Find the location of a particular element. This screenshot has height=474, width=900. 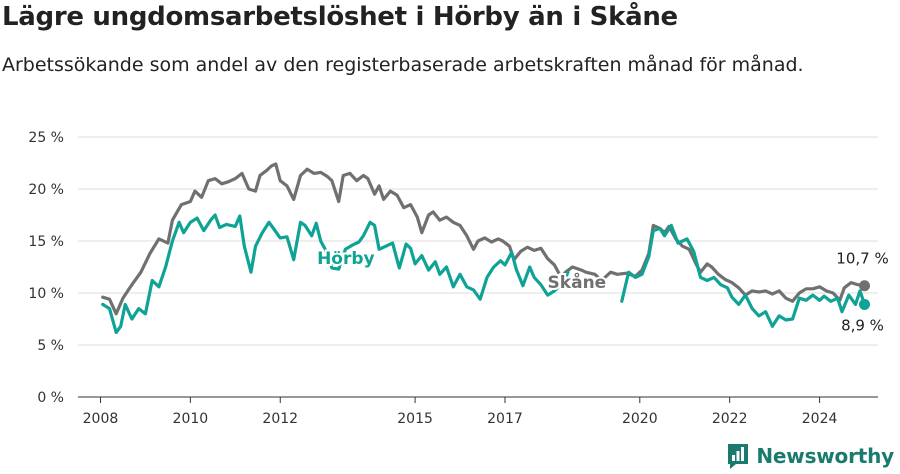

series-labels: Skåne Hörby 10,7 % 8,9 % is located at coordinates (603, 292).